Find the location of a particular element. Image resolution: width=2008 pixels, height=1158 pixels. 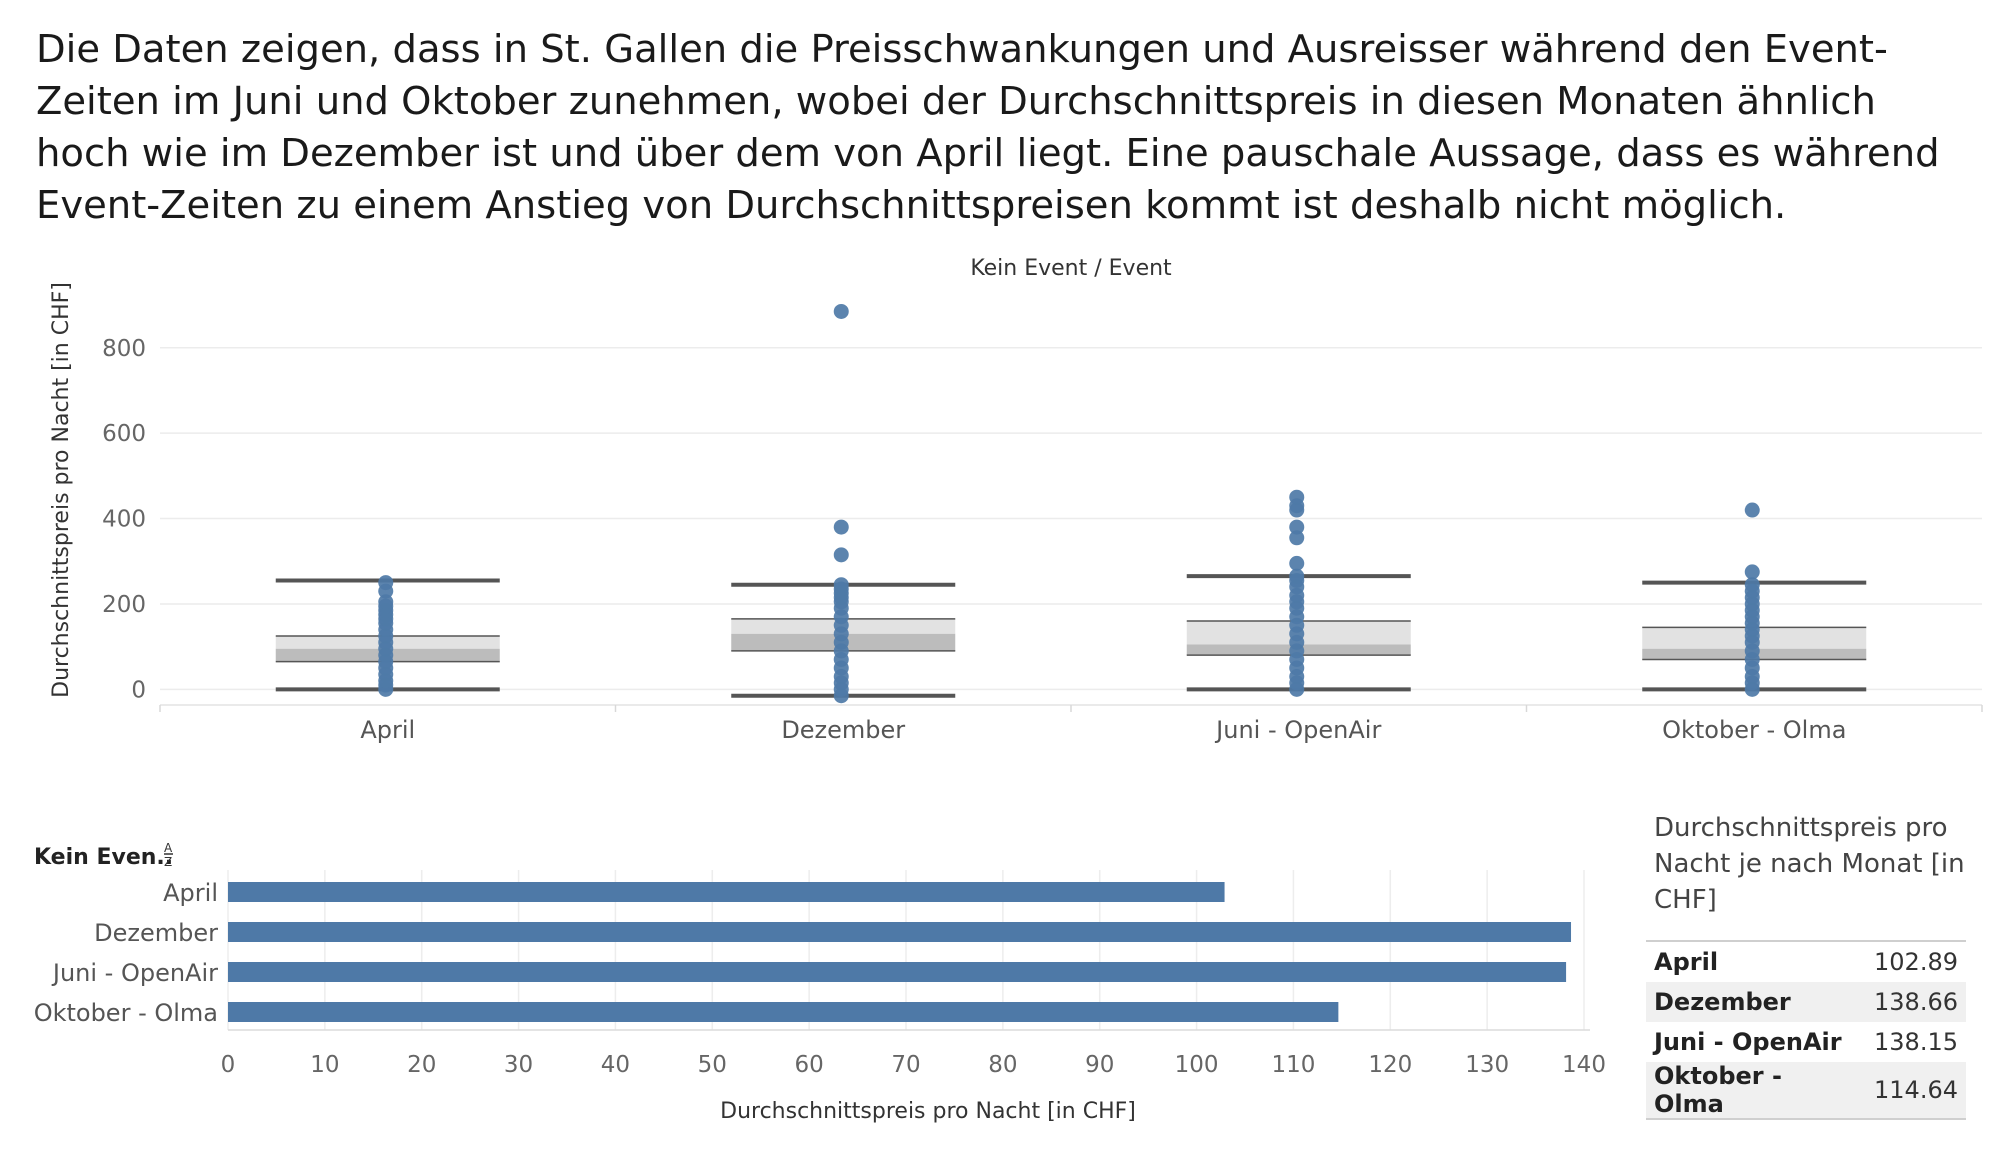

table-row: Juni - OpenAir 138.15 is located at coordinates (1806, 1042).